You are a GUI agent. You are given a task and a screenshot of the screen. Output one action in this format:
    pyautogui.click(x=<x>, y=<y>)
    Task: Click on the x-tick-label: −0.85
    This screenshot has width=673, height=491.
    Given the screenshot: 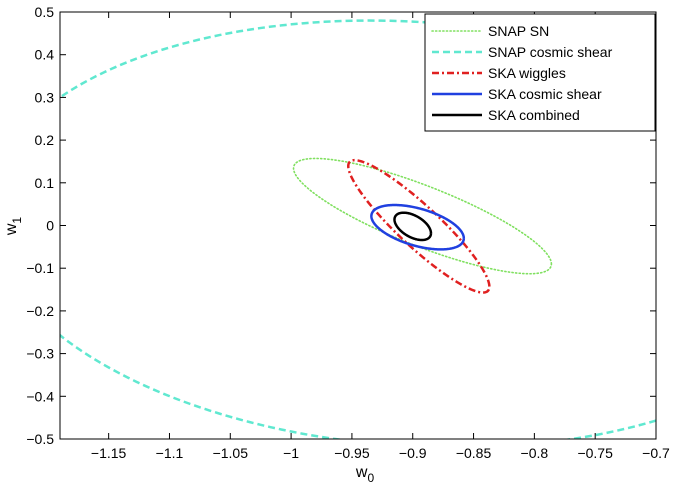 What is the action you would take?
    pyautogui.click(x=474, y=453)
    